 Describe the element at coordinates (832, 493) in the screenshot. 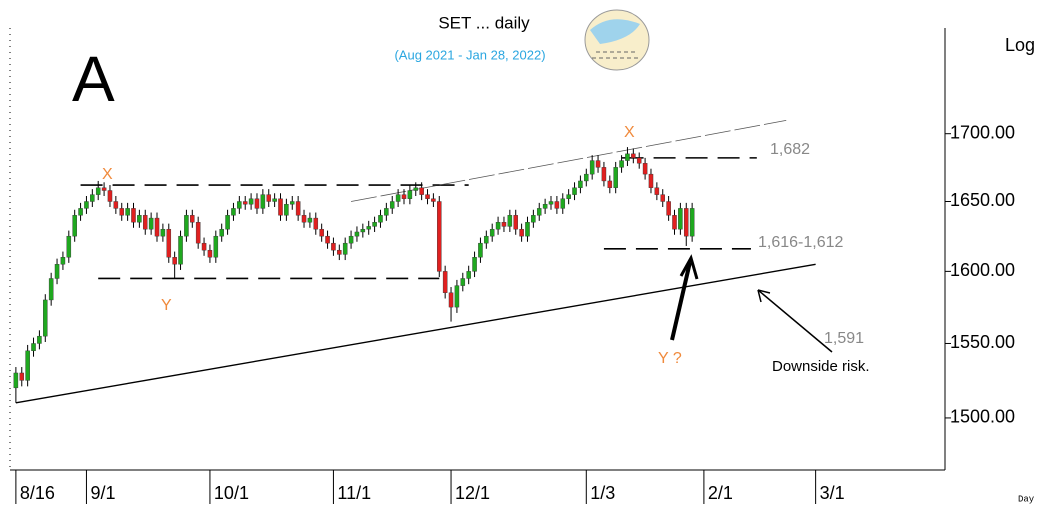

I see `x-tick-label: 3/1` at that location.